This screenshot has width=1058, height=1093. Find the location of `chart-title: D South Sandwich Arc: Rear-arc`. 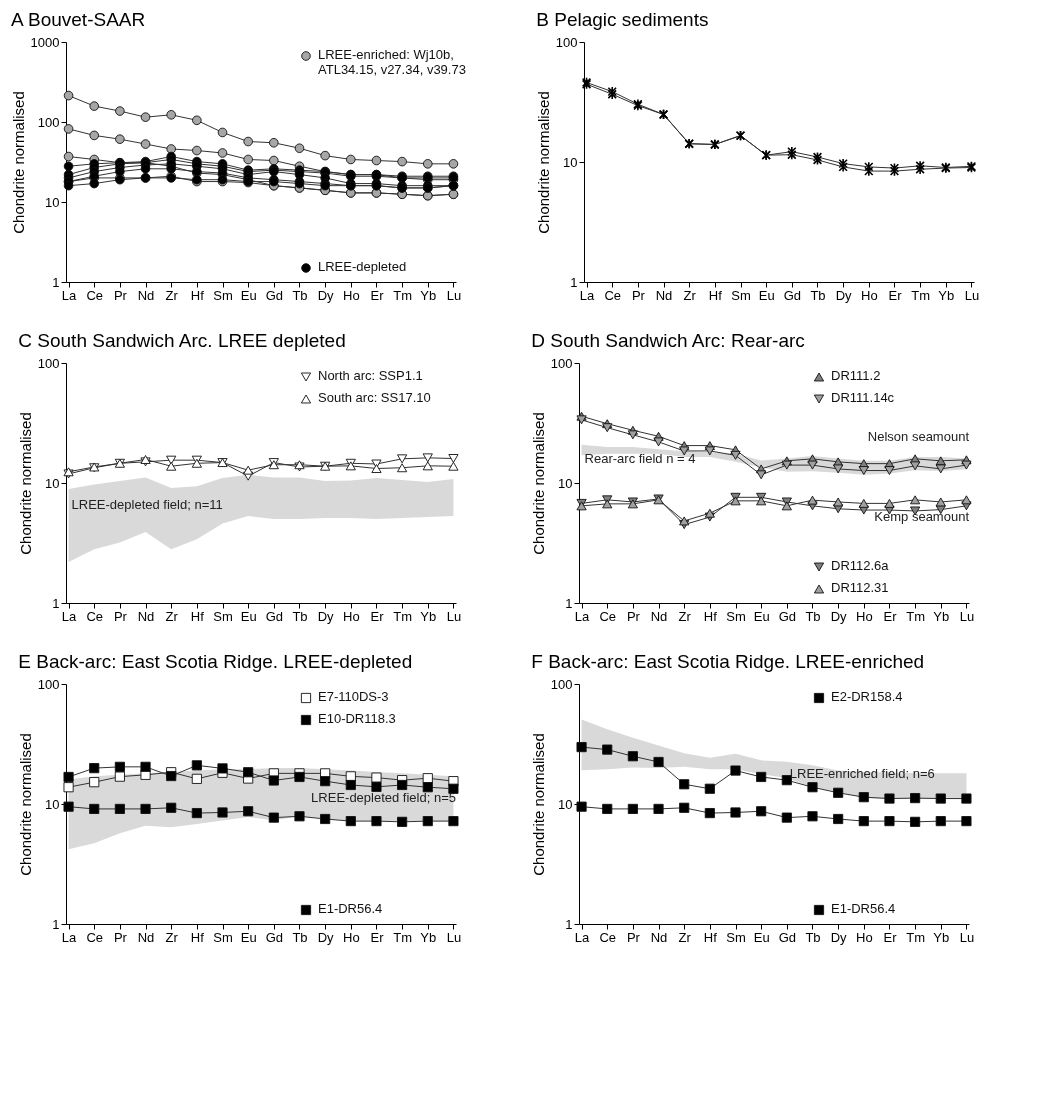

chart-title: D South Sandwich Arc: Rear-arc is located at coordinates (668, 340).